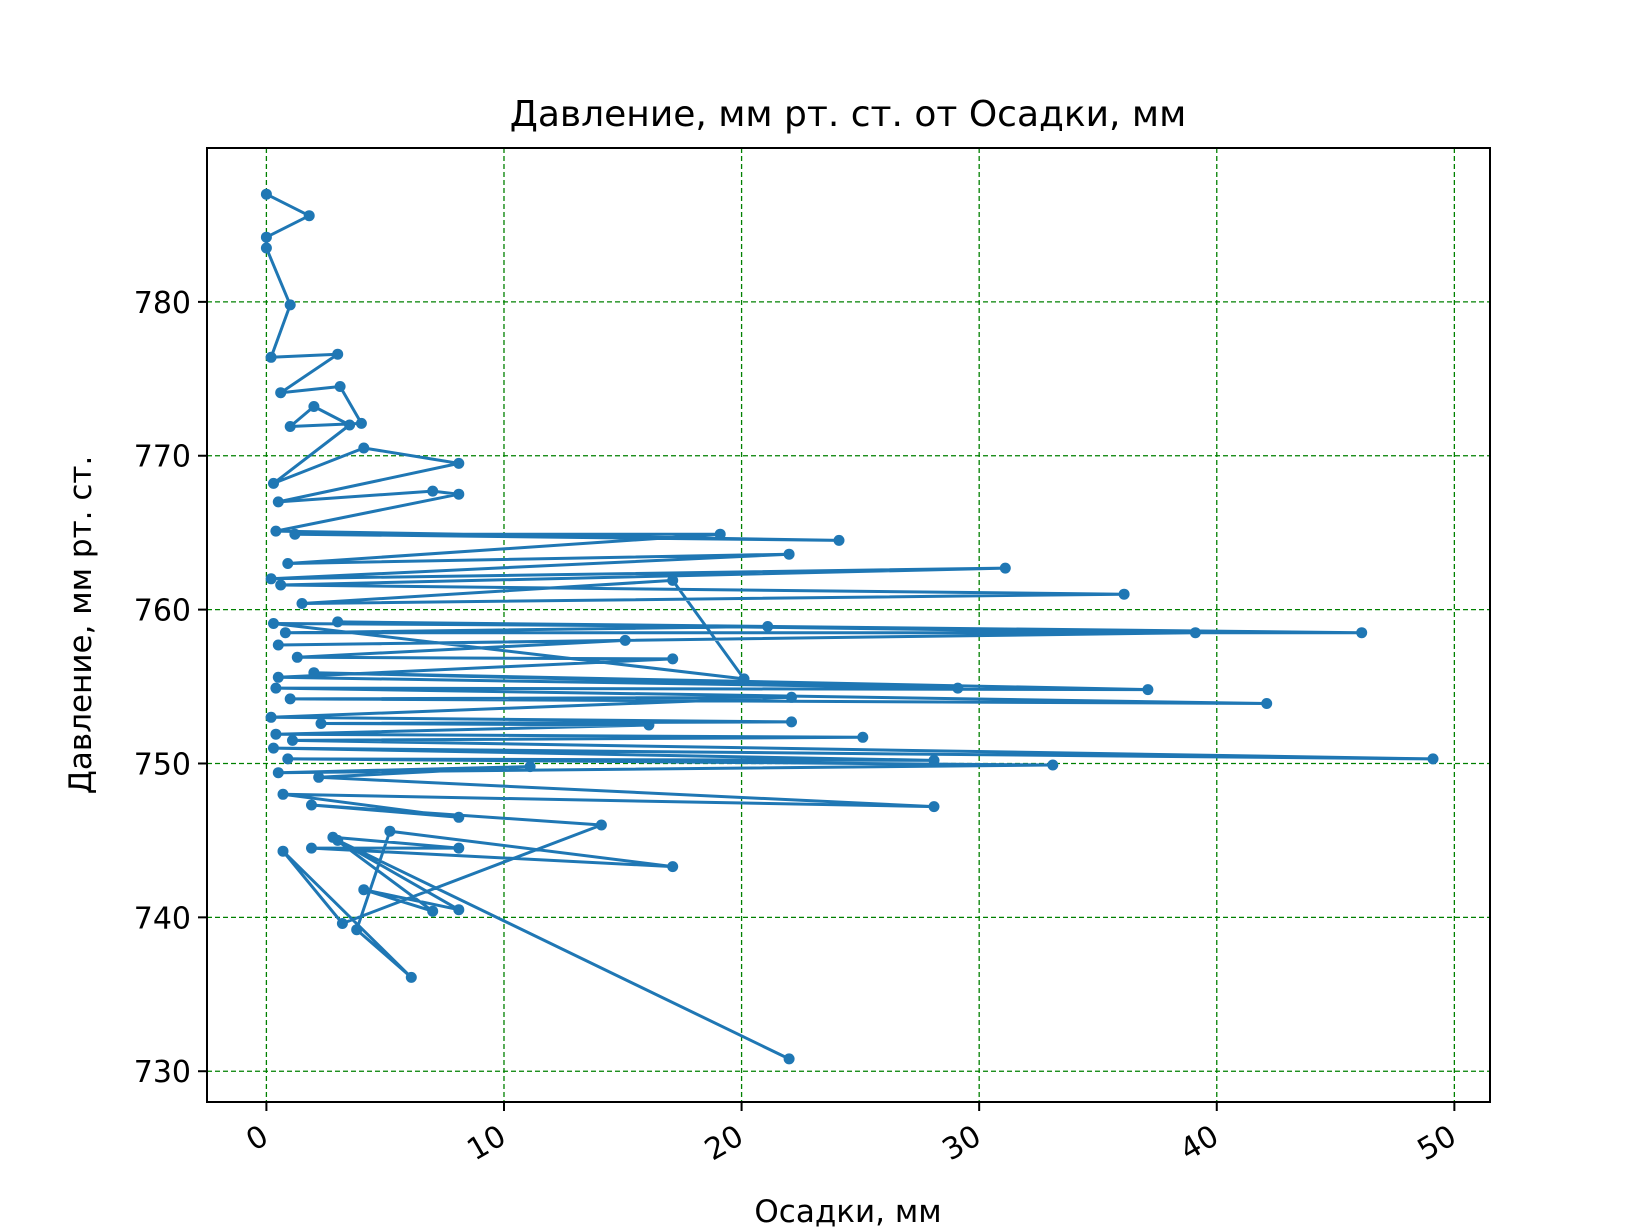 This screenshot has width=1638, height=1228. What do you see at coordinates (162, 457) in the screenshot?
I see `y-tick-label: 770` at bounding box center [162, 457].